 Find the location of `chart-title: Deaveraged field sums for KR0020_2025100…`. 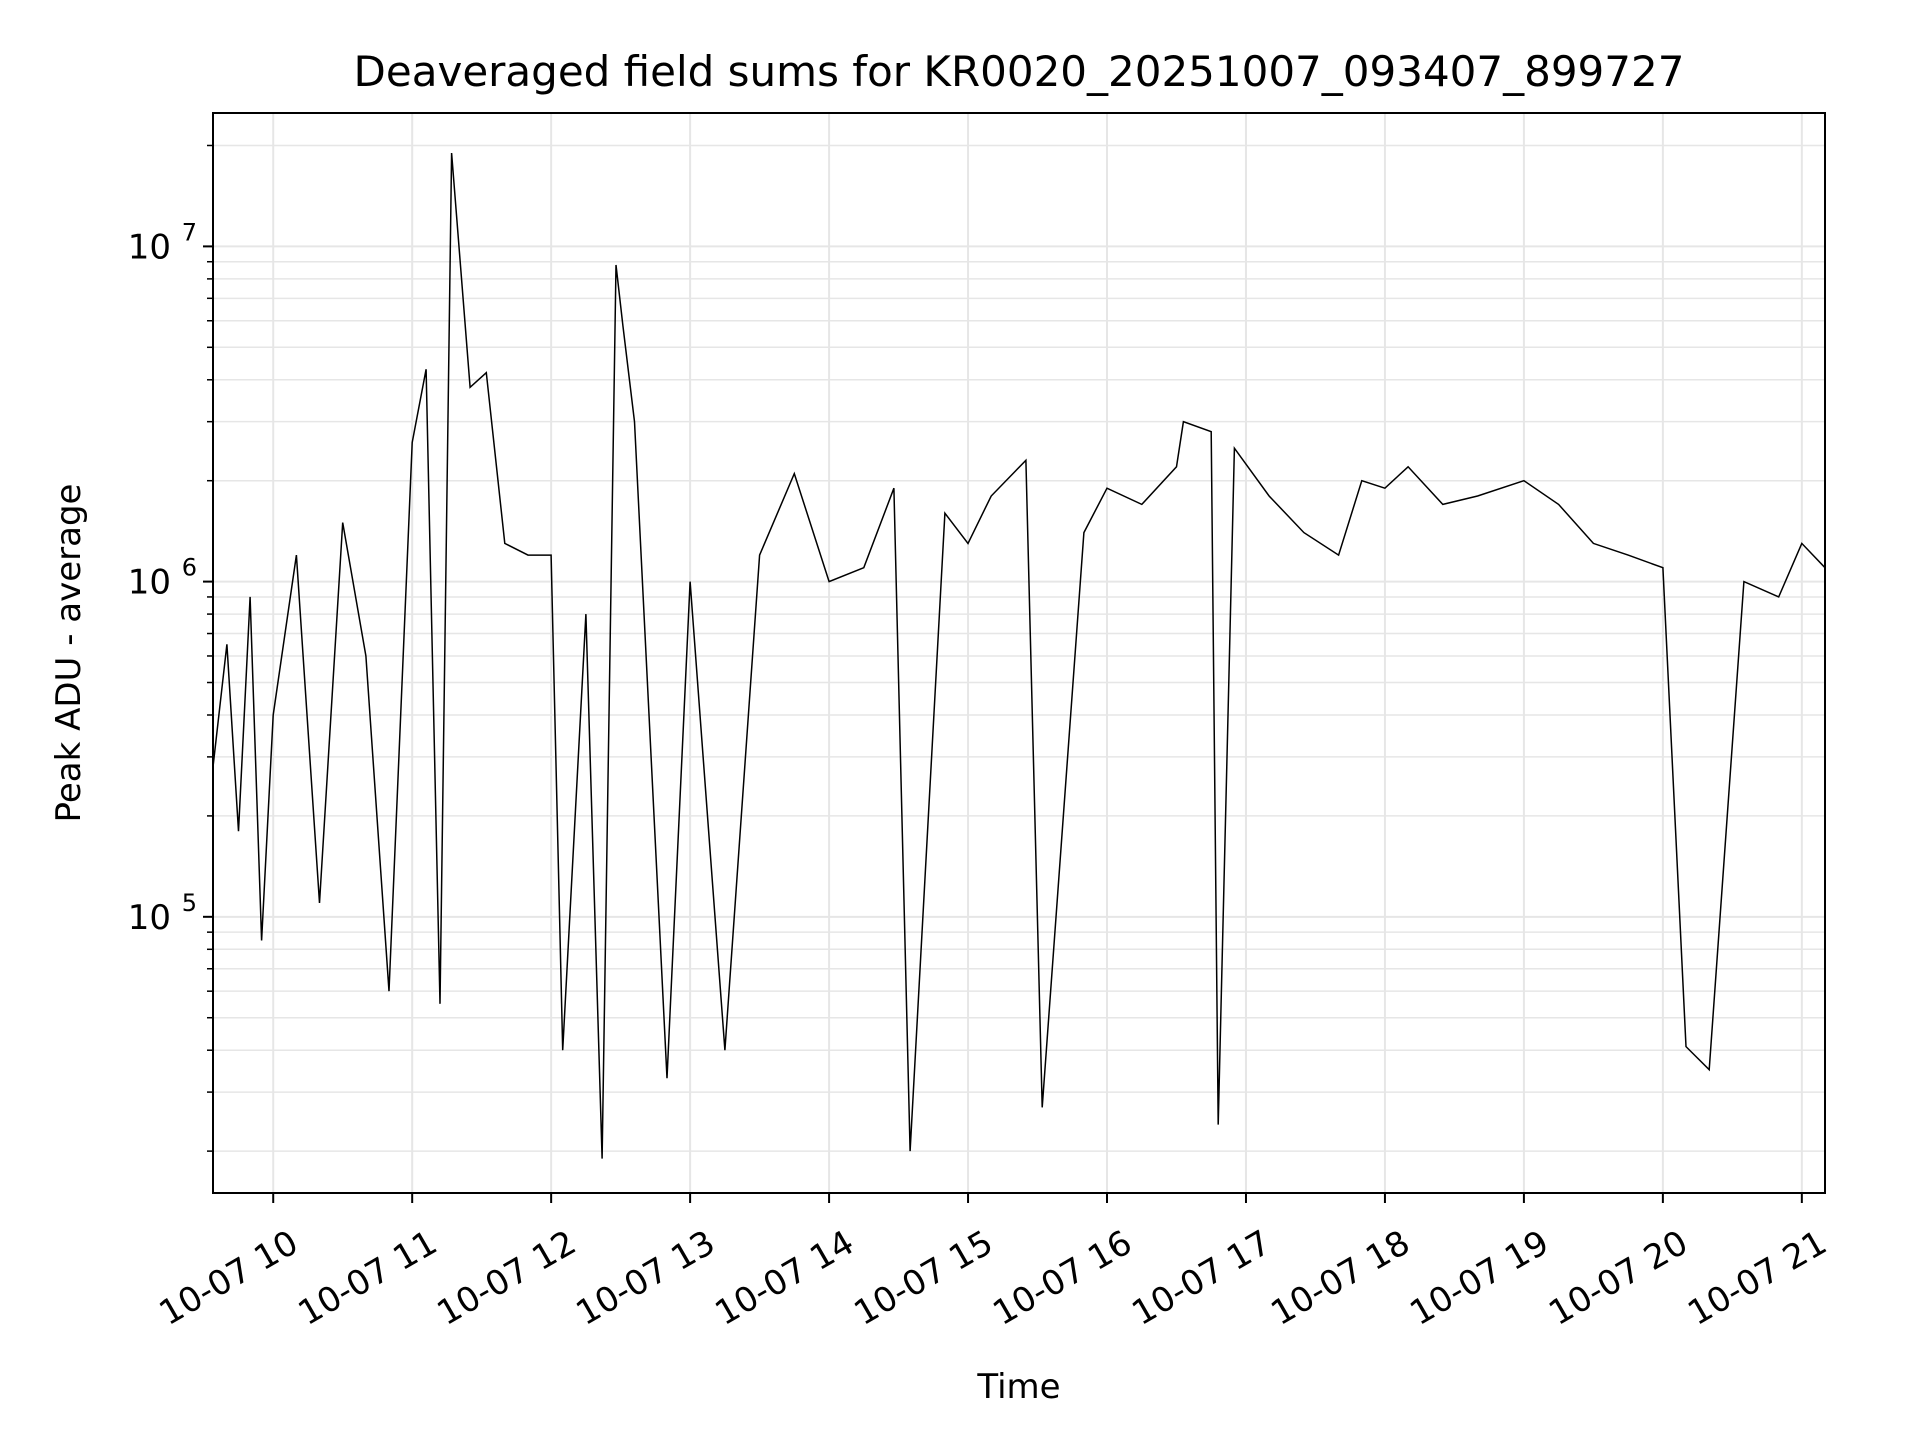

chart-title: Deaveraged field sums for KR0020_2025100… is located at coordinates (1019, 71).